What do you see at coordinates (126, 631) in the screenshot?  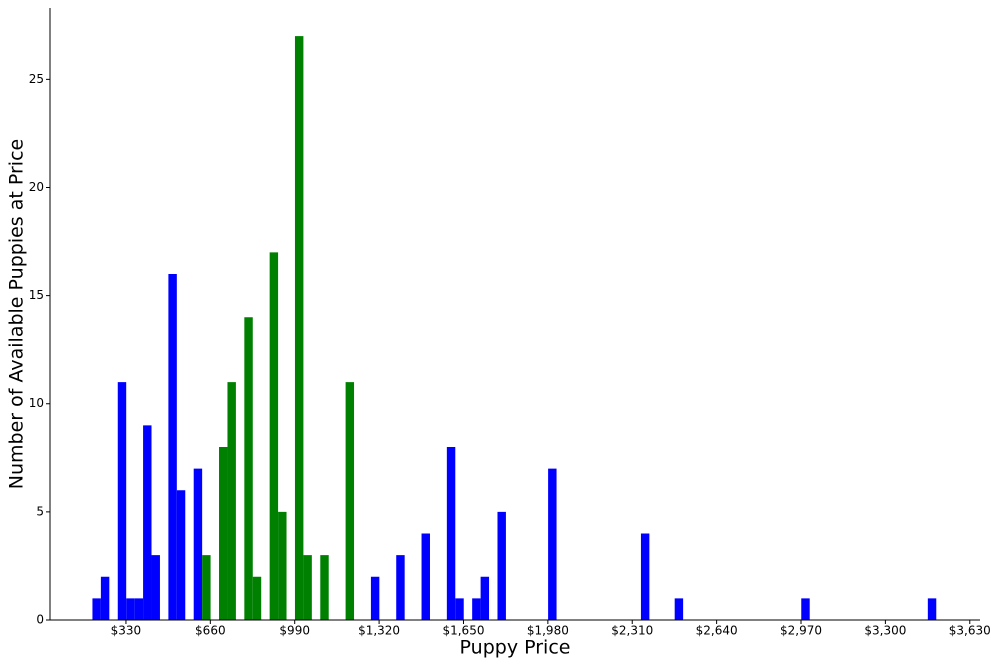 I see `x-tick-label: $330` at bounding box center [126, 631].